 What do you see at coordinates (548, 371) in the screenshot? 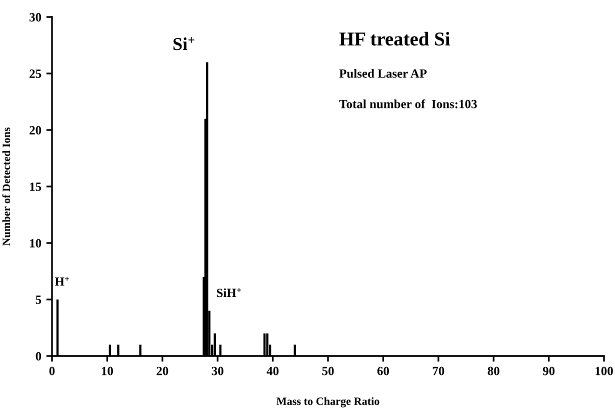
I see `x-tick-label: 90` at bounding box center [548, 371].